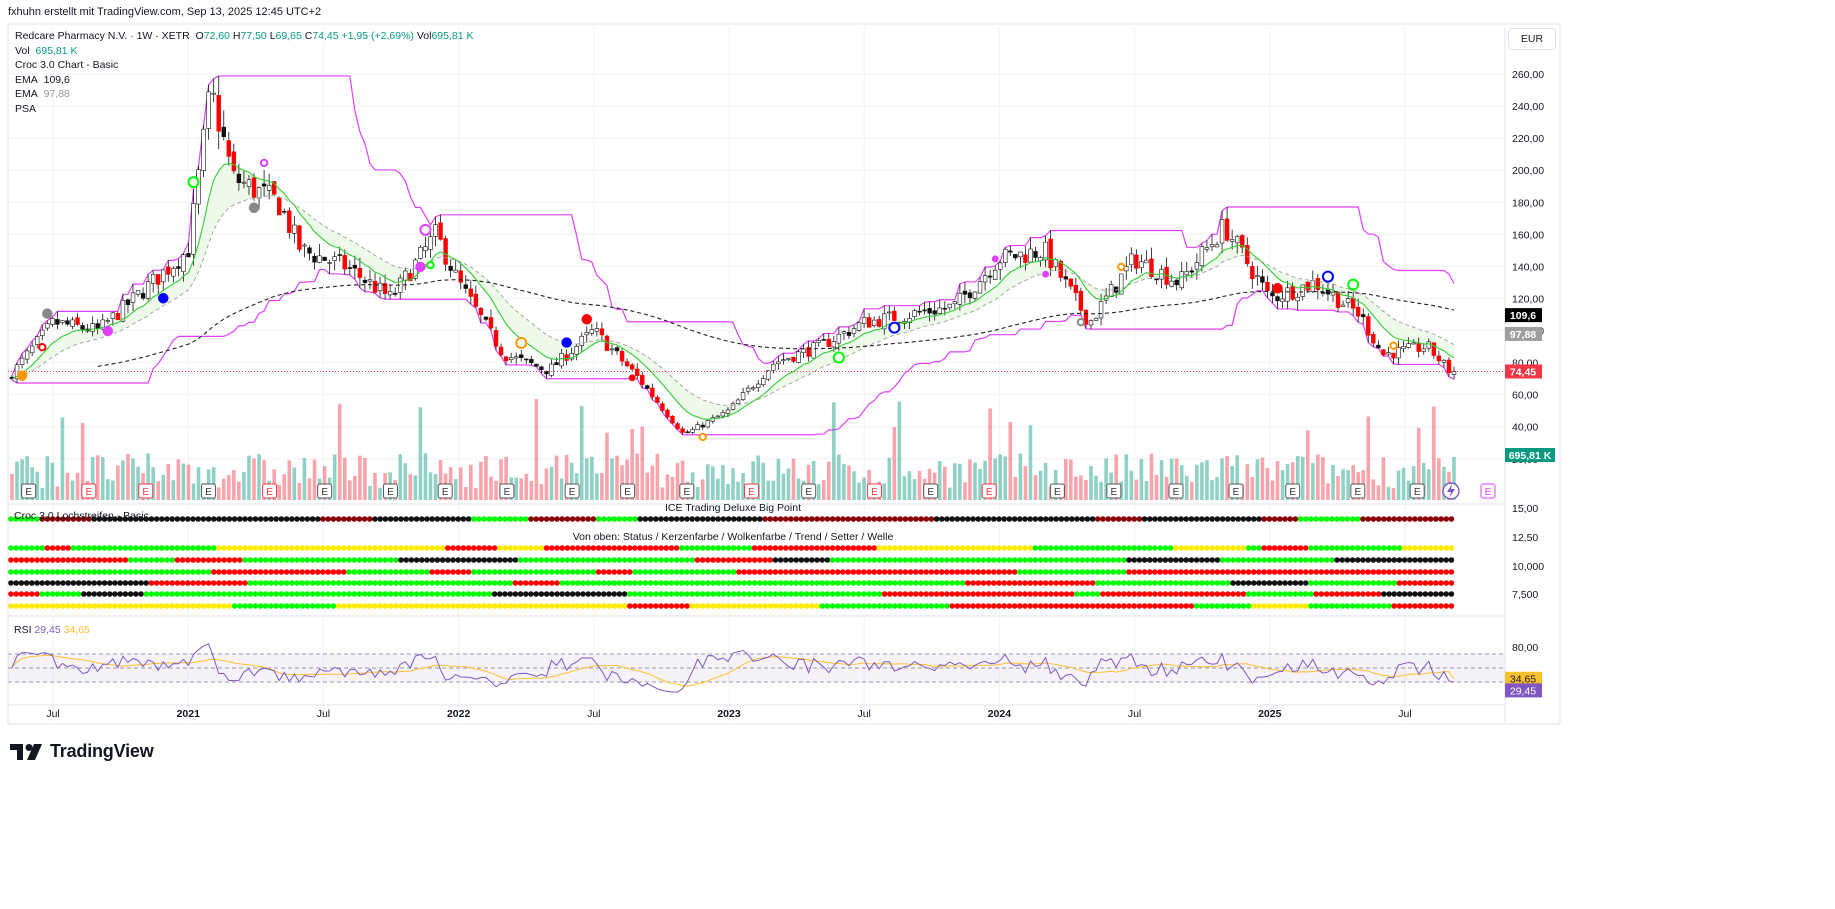  I want to click on legend-ema2-row: EMA 97,88, so click(42, 94).